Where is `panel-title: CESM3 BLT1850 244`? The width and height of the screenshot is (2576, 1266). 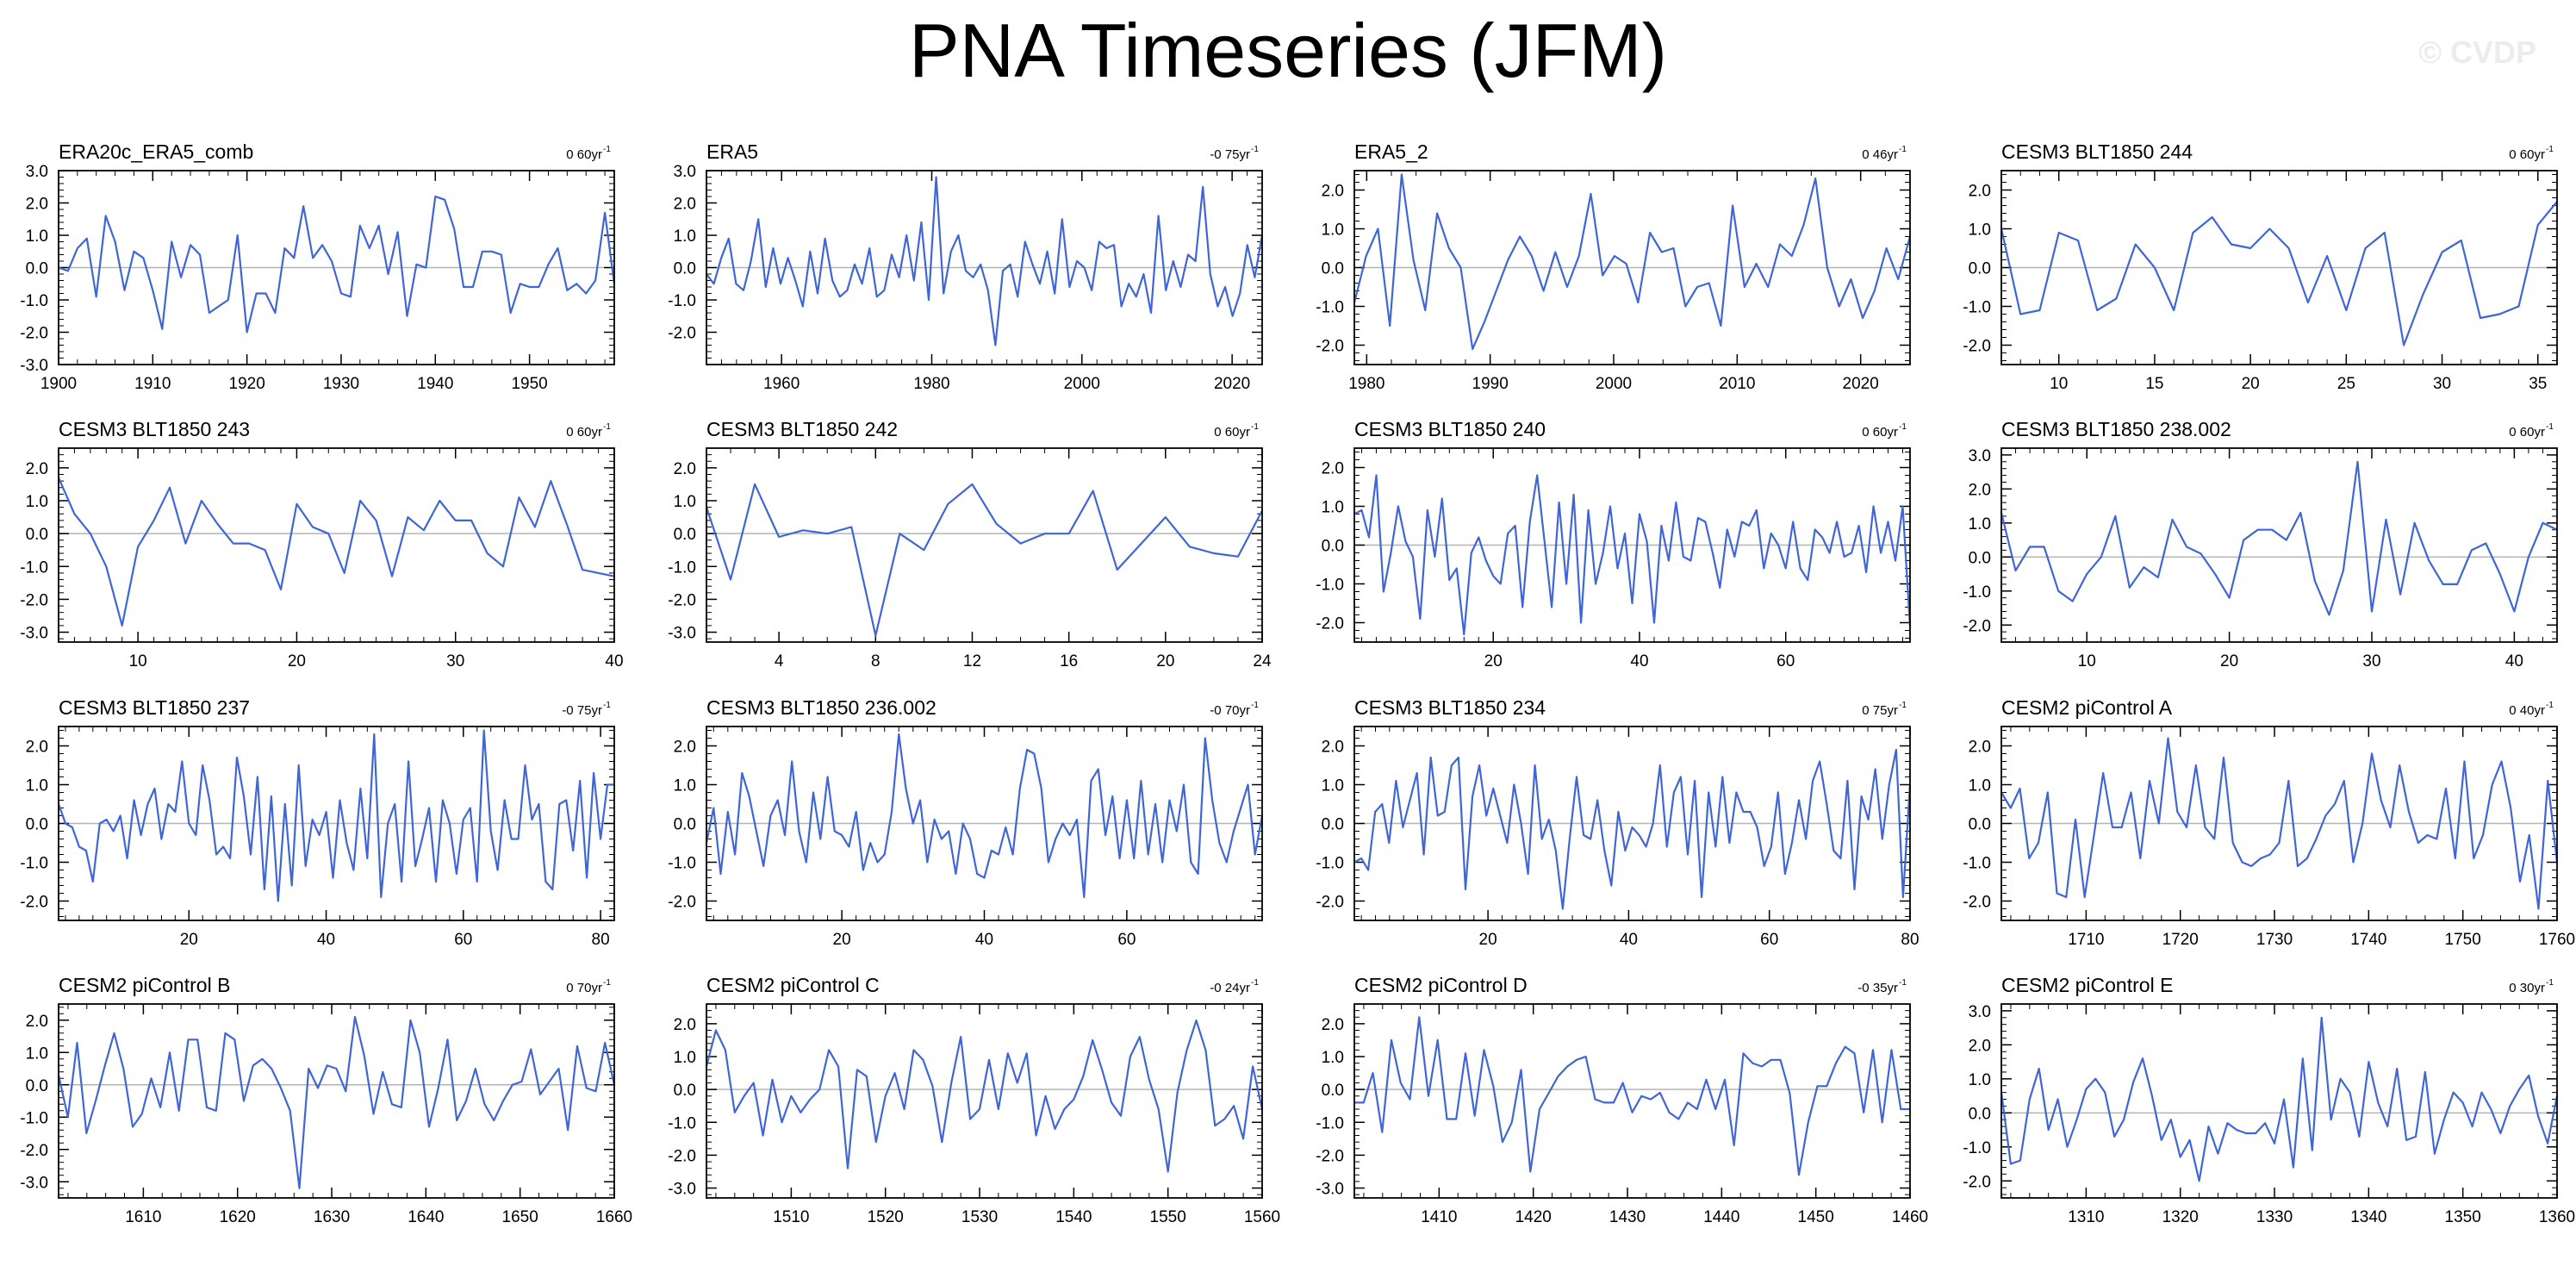 panel-title: CESM3 BLT1850 244 is located at coordinates (2097, 151).